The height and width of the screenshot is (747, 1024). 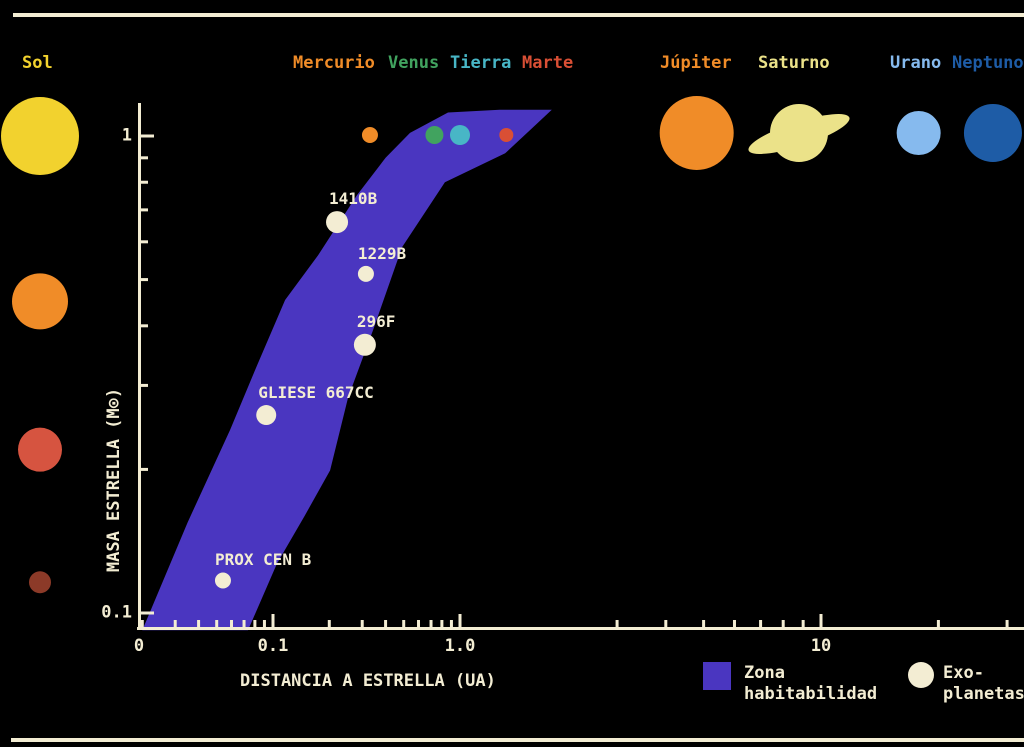 I want to click on planet-illustration-urano, so click(x=918, y=133).